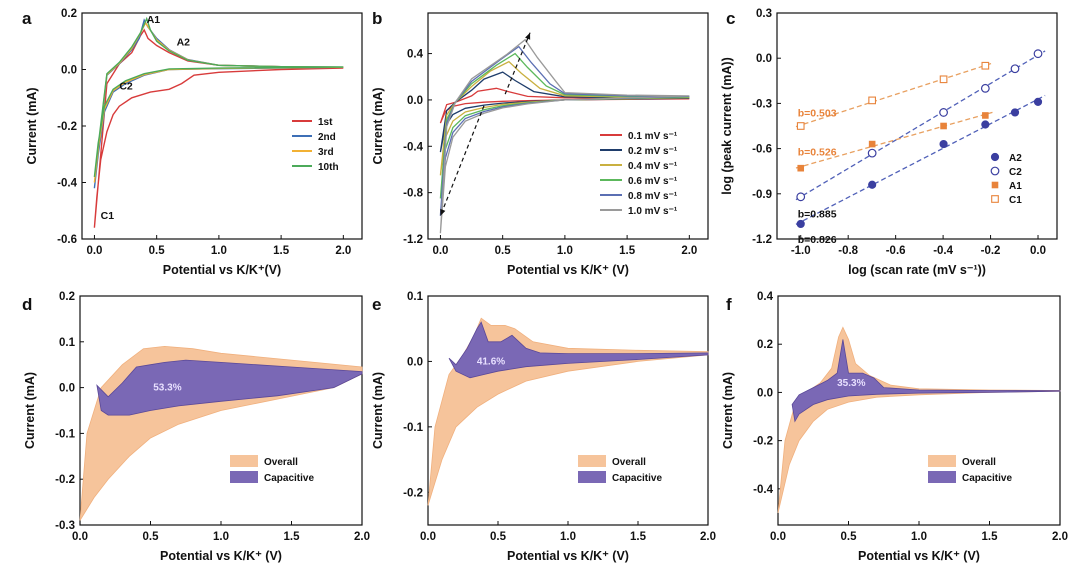 This screenshot has width=1080, height=585. What do you see at coordinates (564, 136) in the screenshot?
I see `cv-curve` at bounding box center [564, 136].